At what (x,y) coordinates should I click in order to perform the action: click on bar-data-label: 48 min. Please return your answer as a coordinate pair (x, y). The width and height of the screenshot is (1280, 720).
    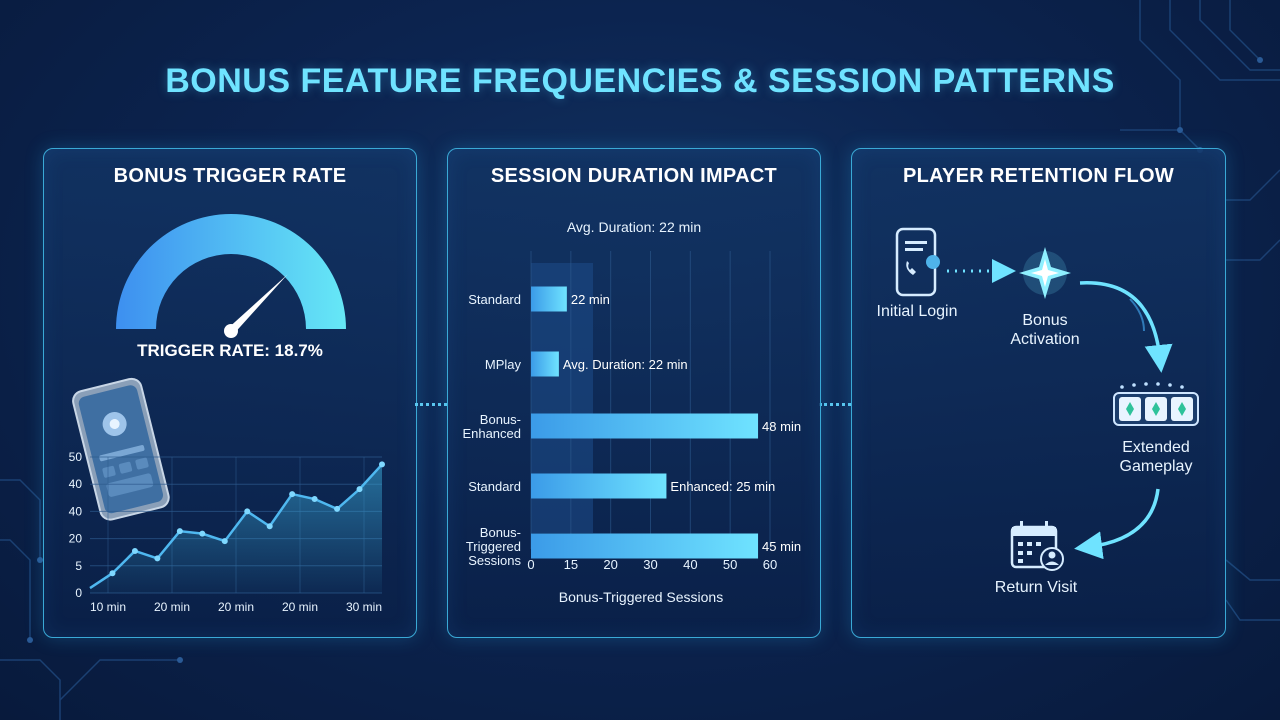
    Looking at the image, I should click on (781, 426).